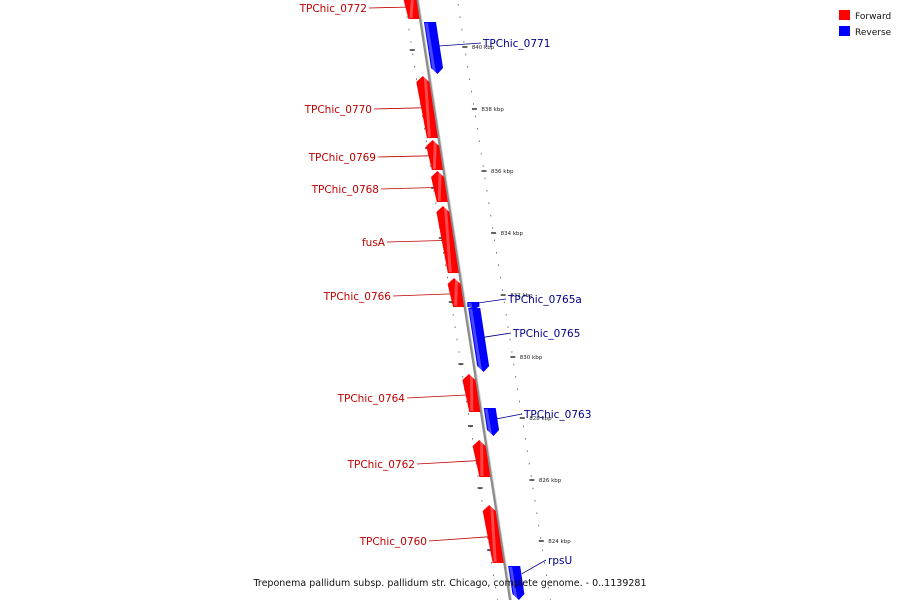 The width and height of the screenshot is (900, 600). I want to click on tick-label: 828 kbp, so click(540, 419).